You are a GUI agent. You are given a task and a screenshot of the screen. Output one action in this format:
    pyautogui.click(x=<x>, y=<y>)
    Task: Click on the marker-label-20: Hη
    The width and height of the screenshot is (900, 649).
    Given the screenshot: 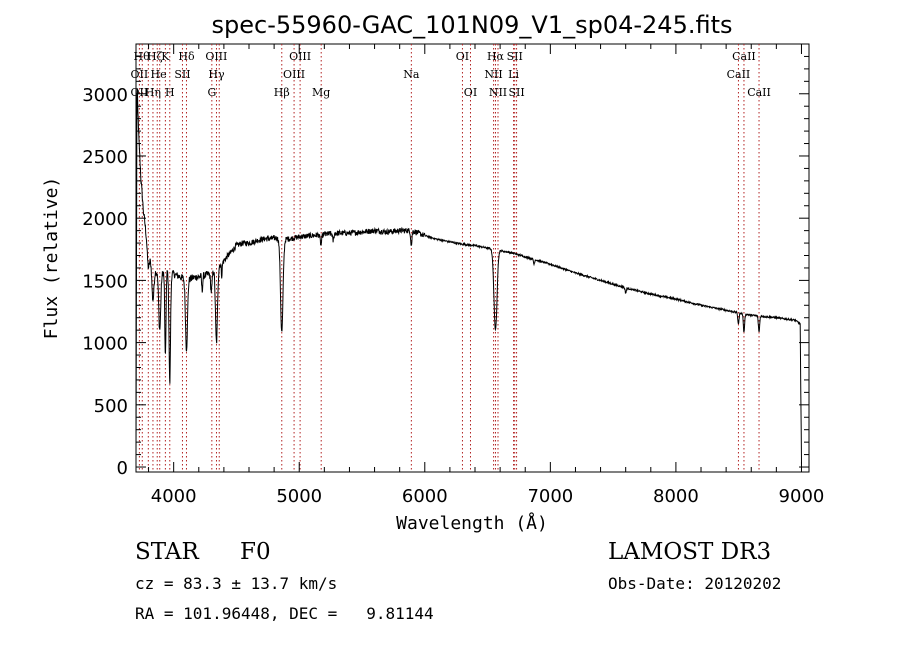 What is the action you would take?
    pyautogui.click(x=153, y=92)
    